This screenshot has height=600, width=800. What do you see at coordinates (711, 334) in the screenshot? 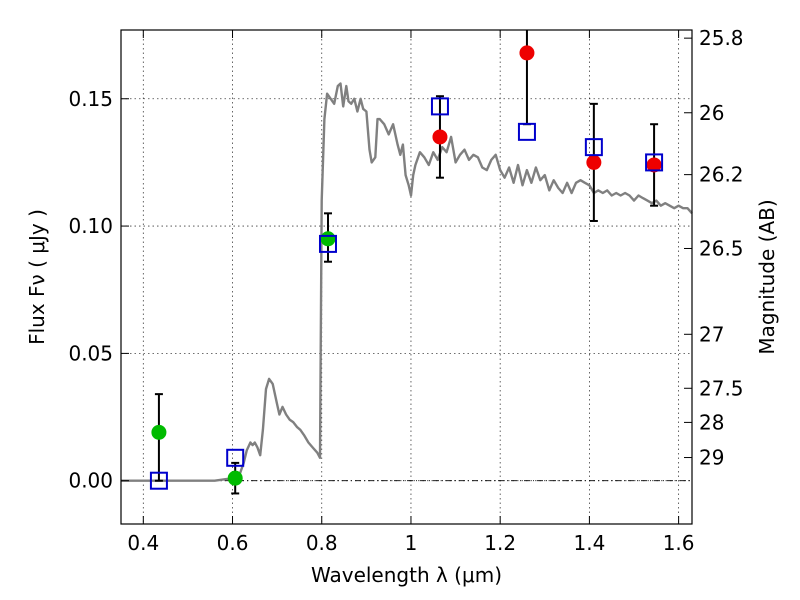
I see `right-tick-label: 27` at bounding box center [711, 334].